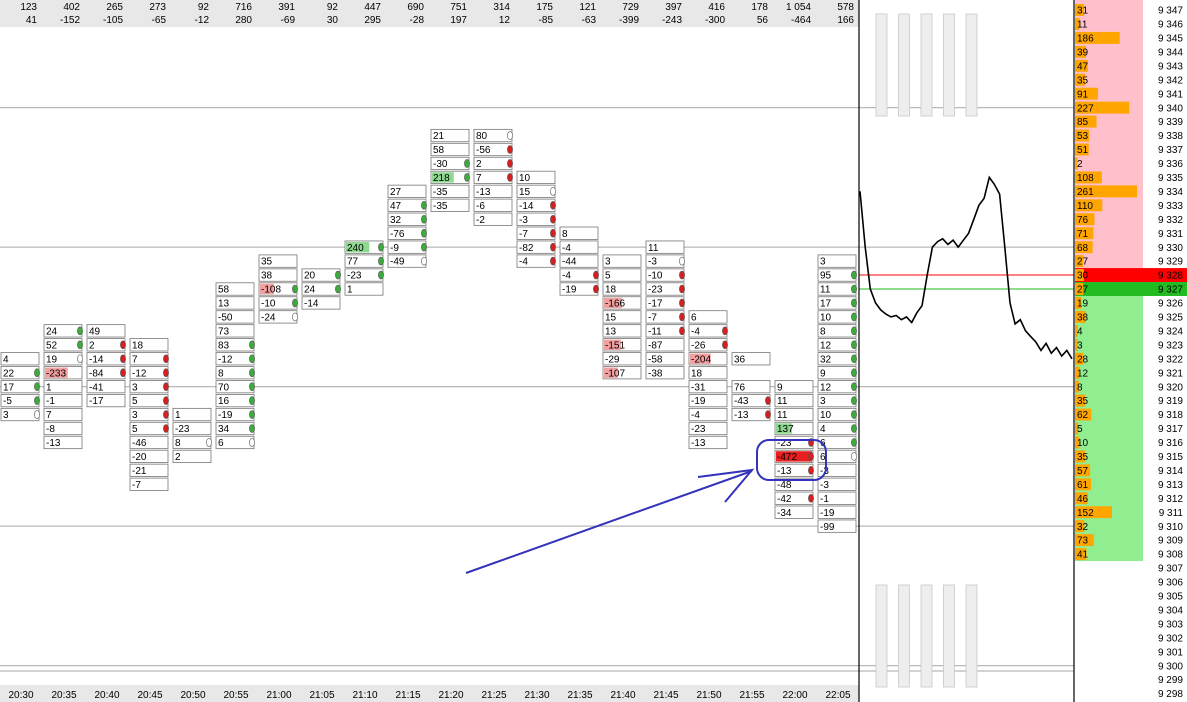  Describe the element at coordinates (613, 303) in the screenshot. I see `cell-imbalance-fill` at that location.